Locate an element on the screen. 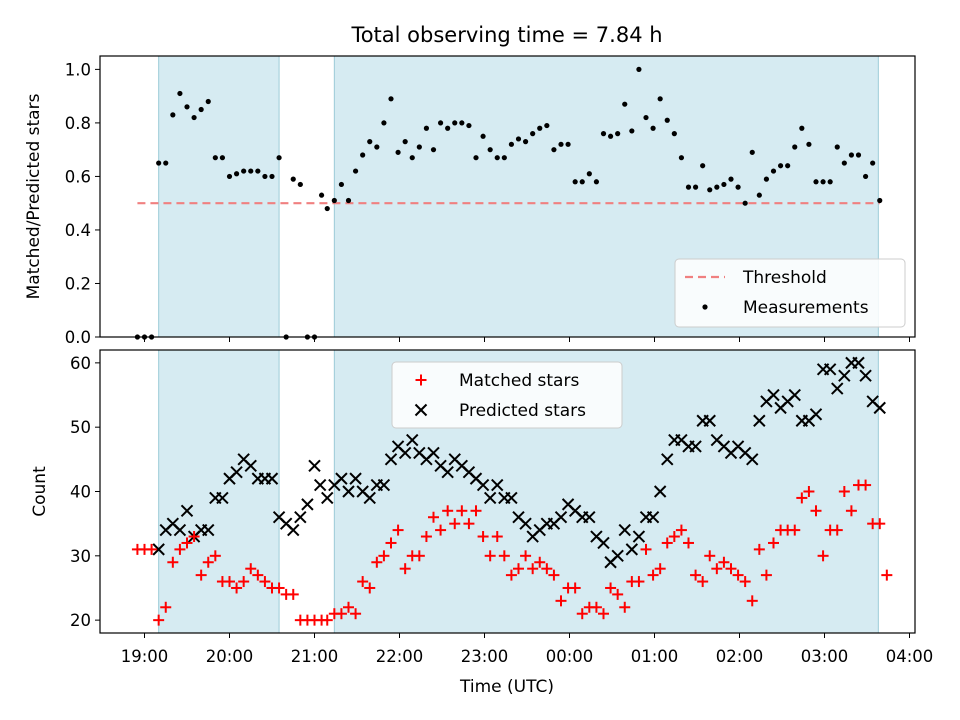  y-tick-label: 0.8 is located at coordinates (78, 123).